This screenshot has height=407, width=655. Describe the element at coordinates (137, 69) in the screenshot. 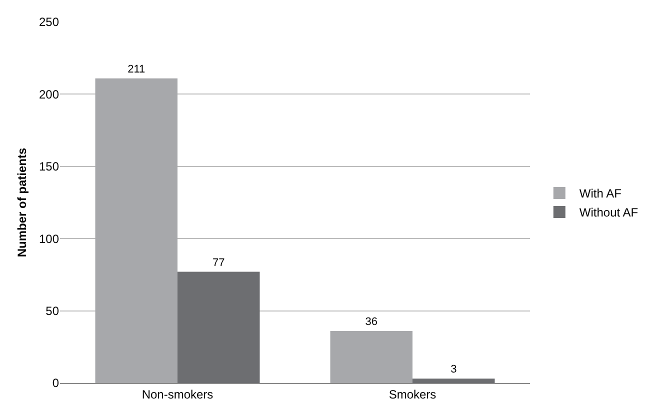

I see `data-label: 211` at that location.